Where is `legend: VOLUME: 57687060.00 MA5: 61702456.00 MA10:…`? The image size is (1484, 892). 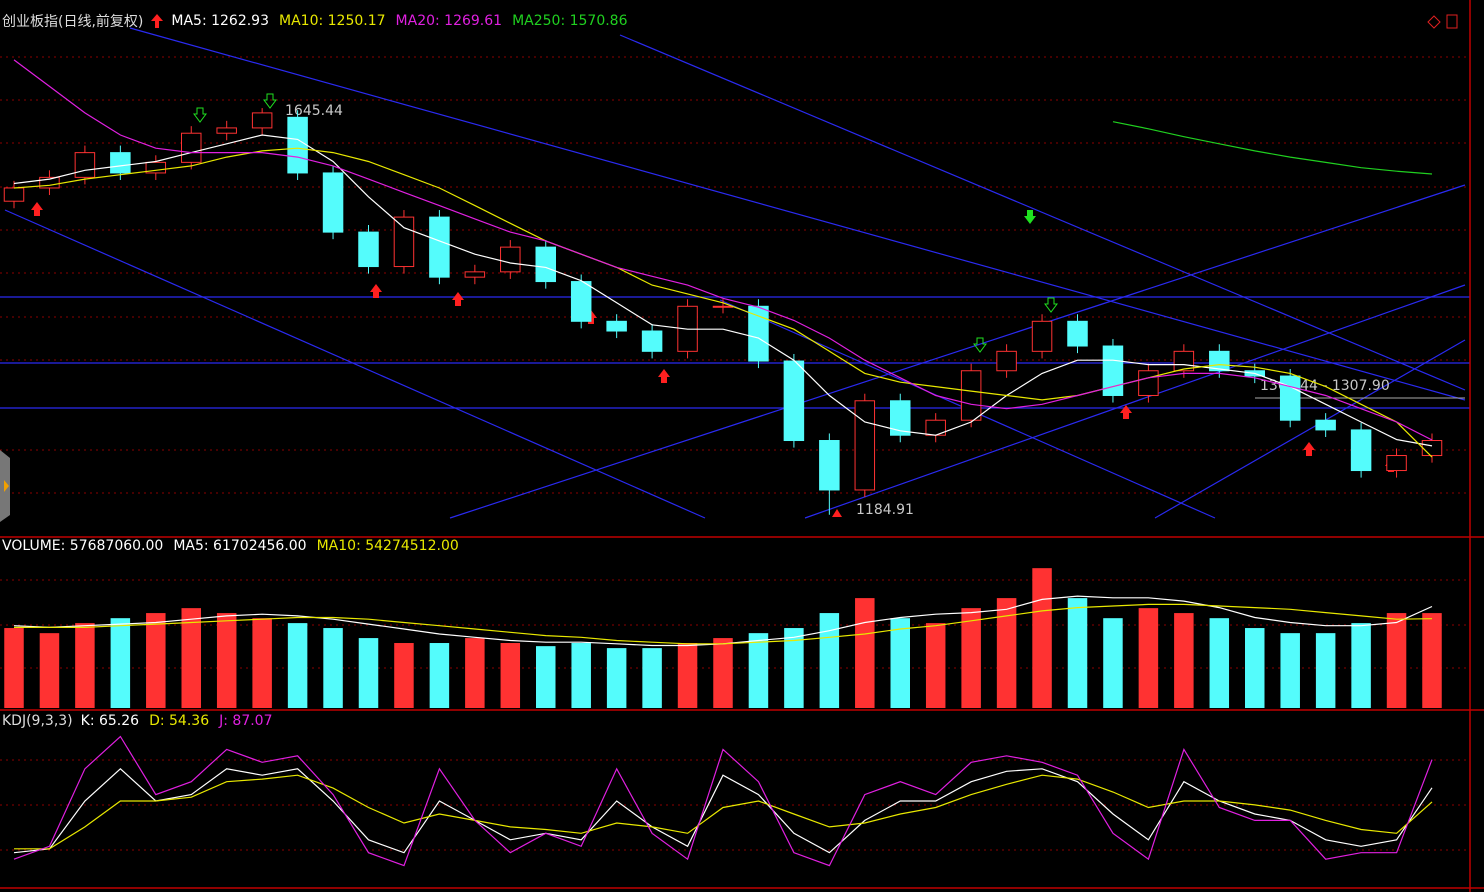 legend: VOLUME: 57687060.00 MA5: 61702456.00 MA10:… is located at coordinates (230, 546).